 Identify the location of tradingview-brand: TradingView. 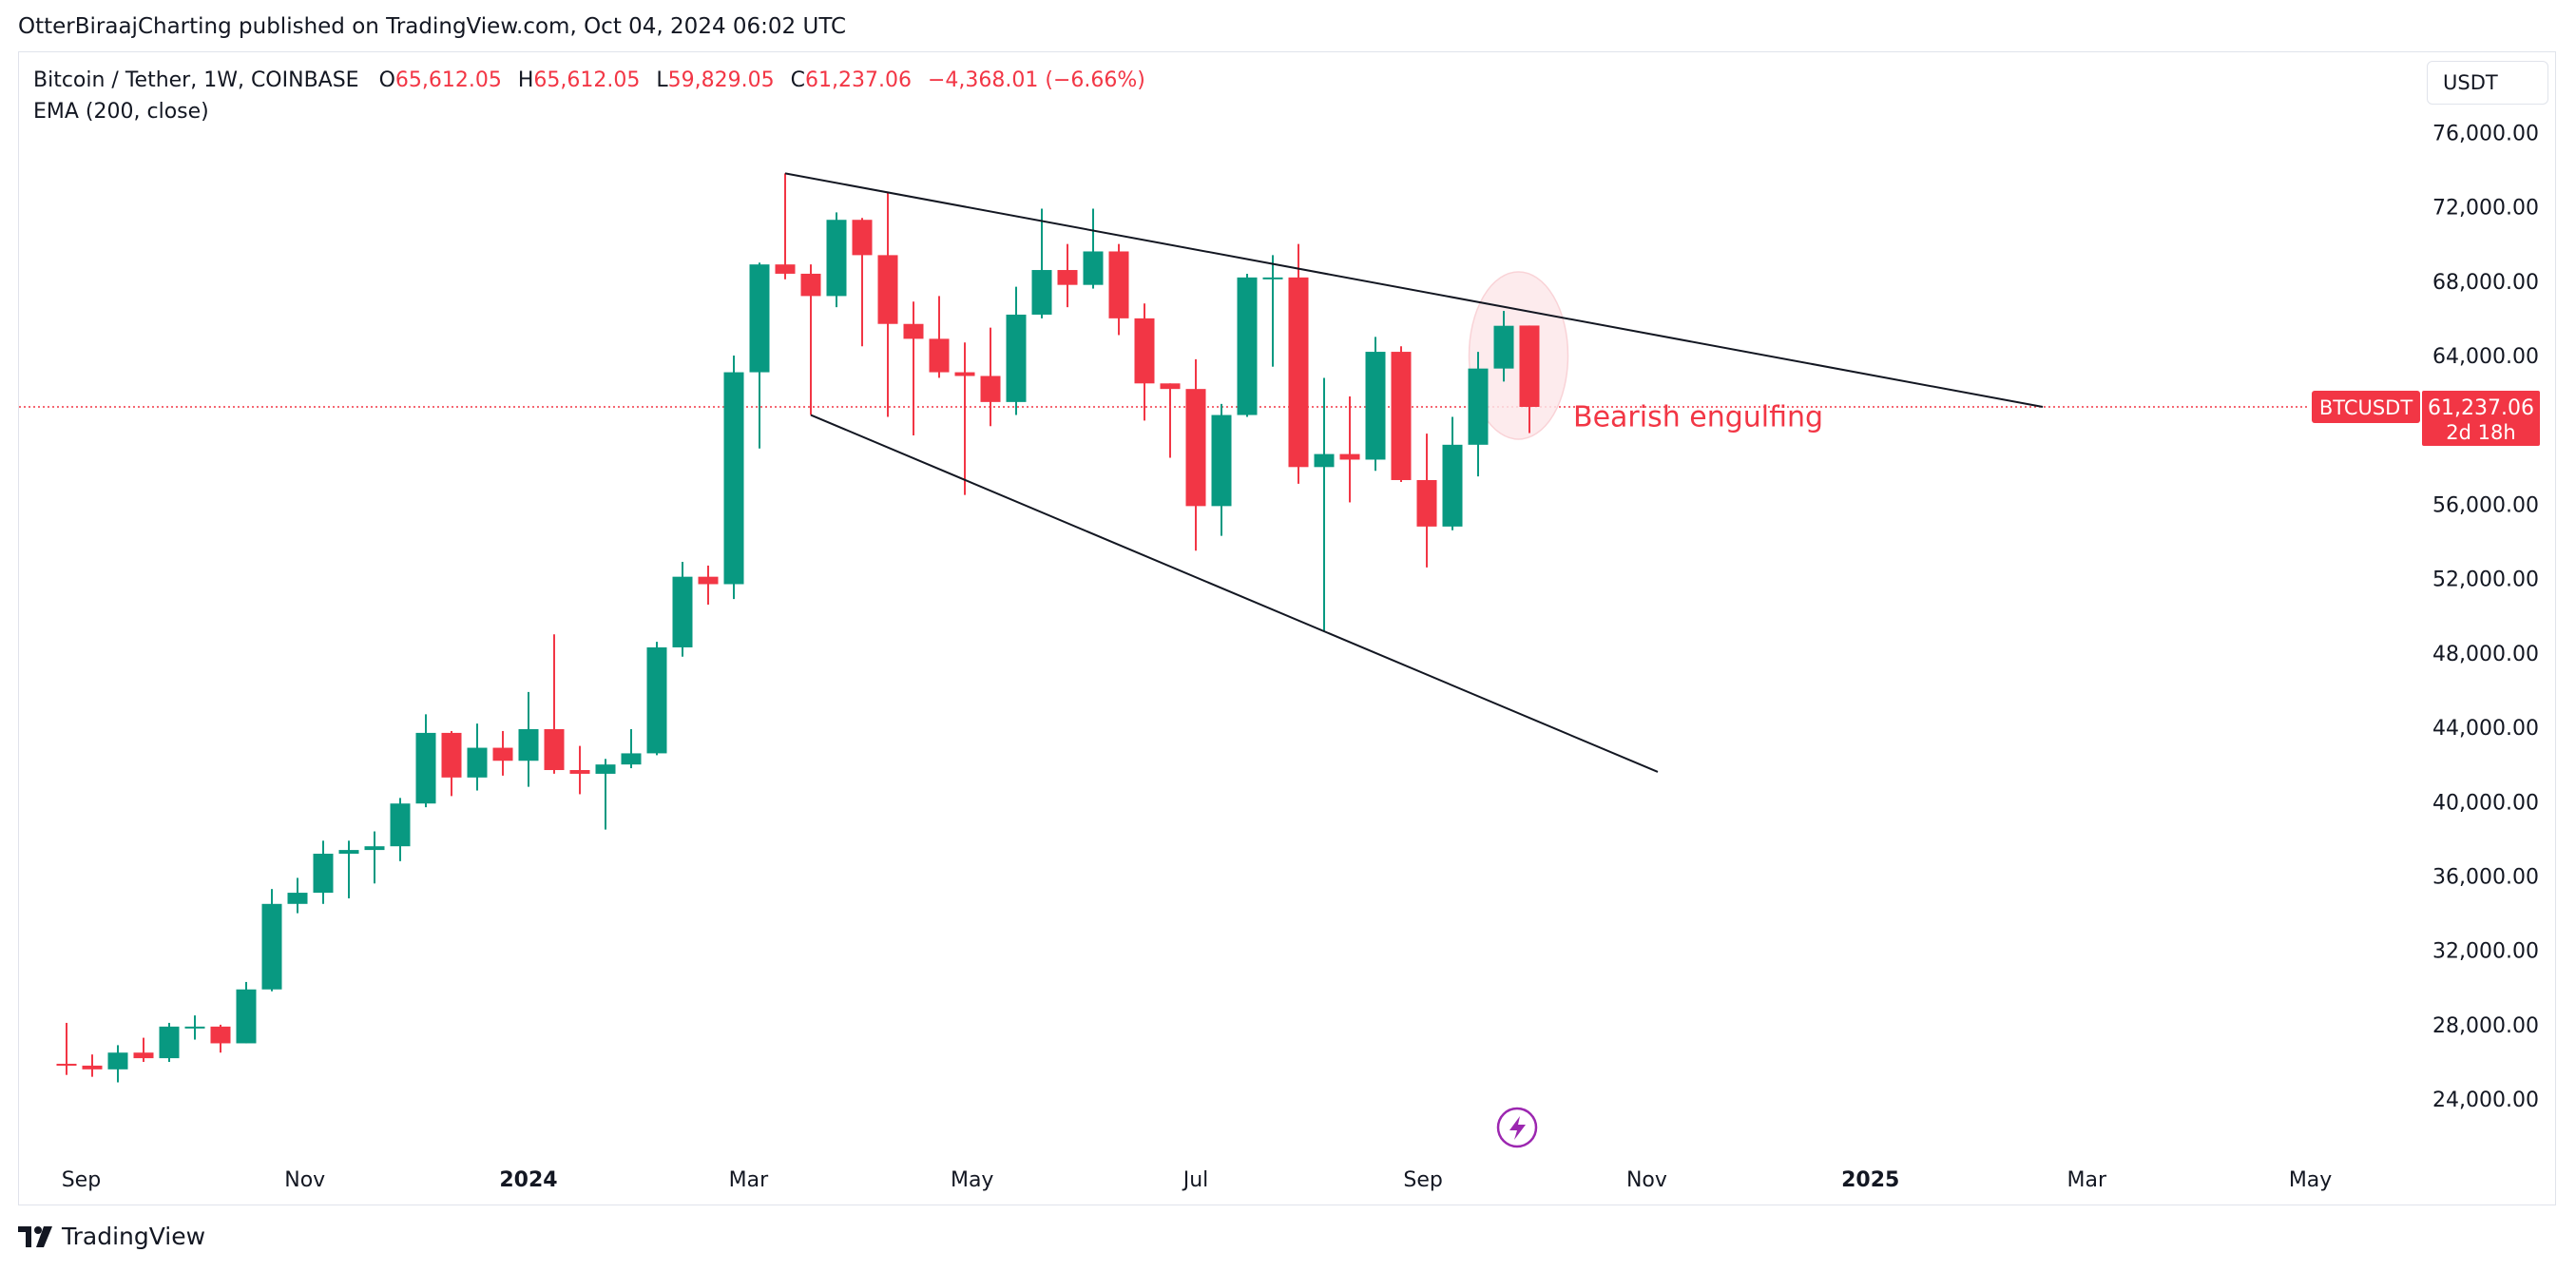
(112, 1236).